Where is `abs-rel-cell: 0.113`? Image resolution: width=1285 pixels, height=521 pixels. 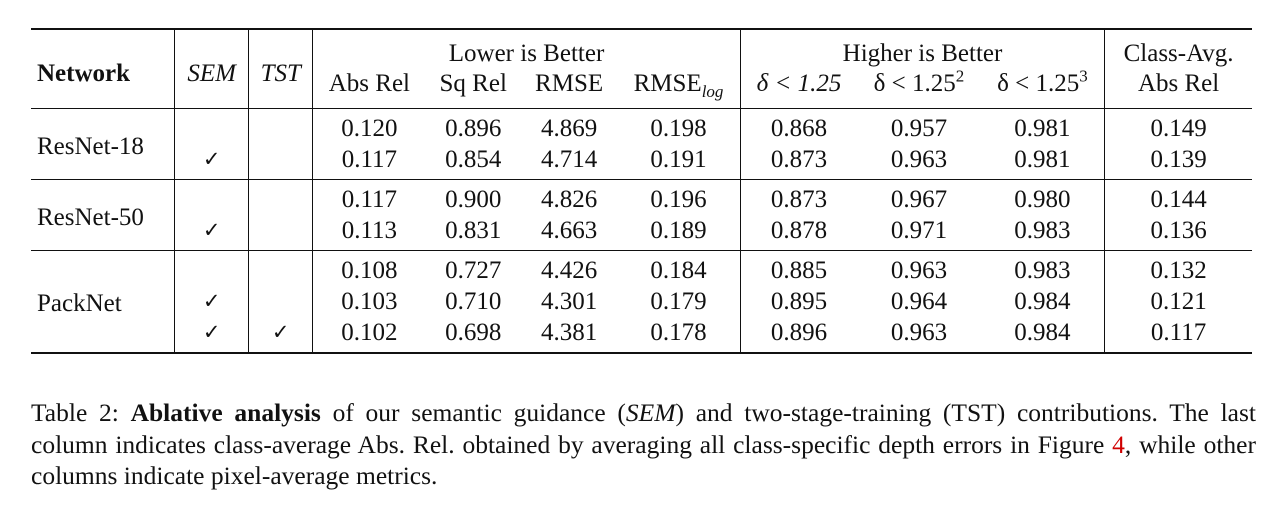
abs-rel-cell: 0.113 is located at coordinates (369, 233).